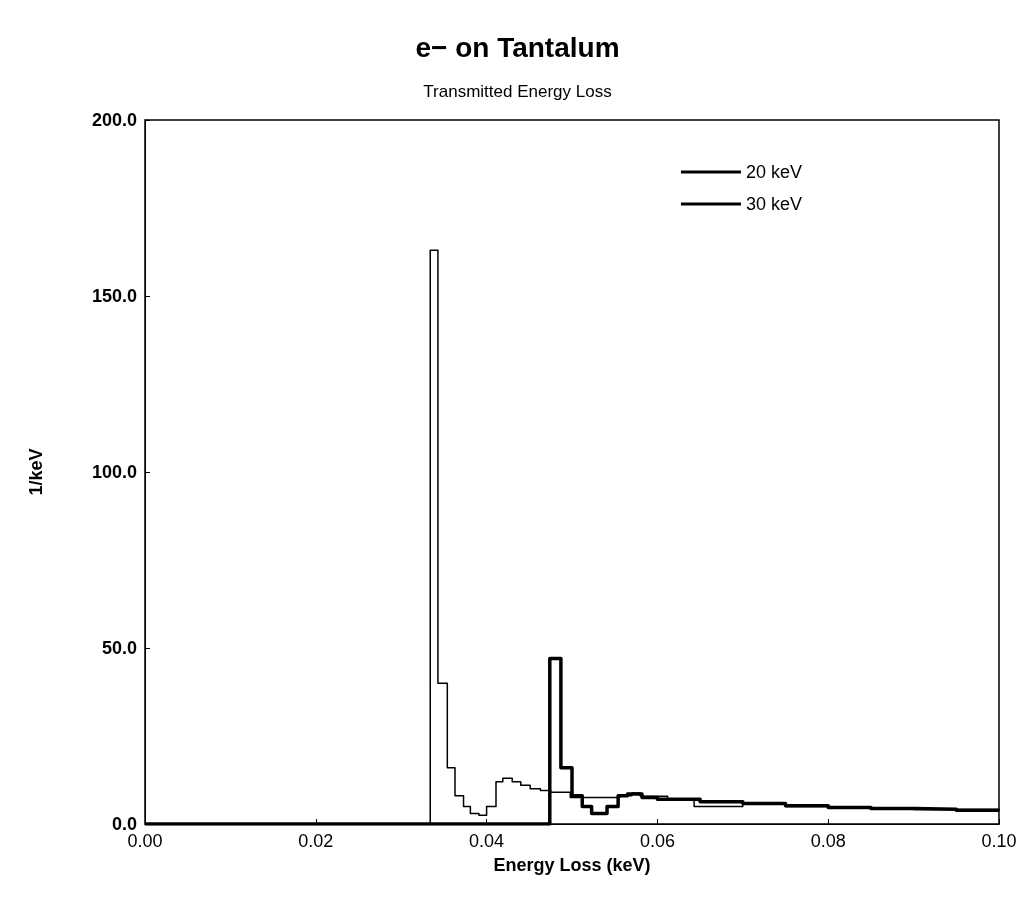  What do you see at coordinates (487, 841) in the screenshot?
I see `x-tick-label: 0.04` at bounding box center [487, 841].